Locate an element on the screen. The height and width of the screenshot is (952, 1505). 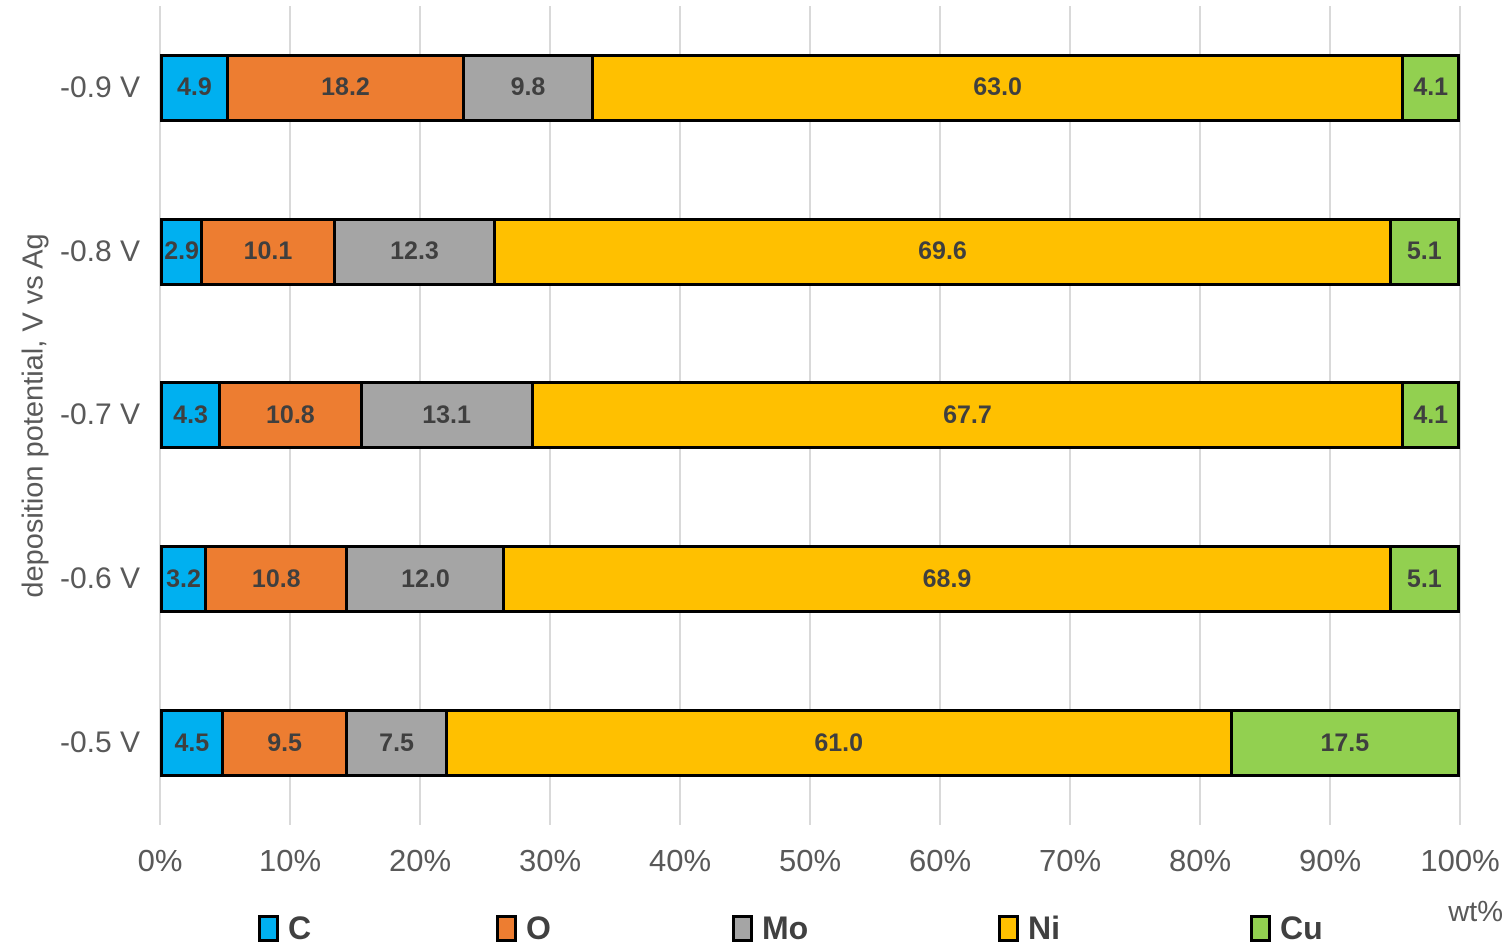
bar-segment-value-label: 12.0 is located at coordinates (425, 578).